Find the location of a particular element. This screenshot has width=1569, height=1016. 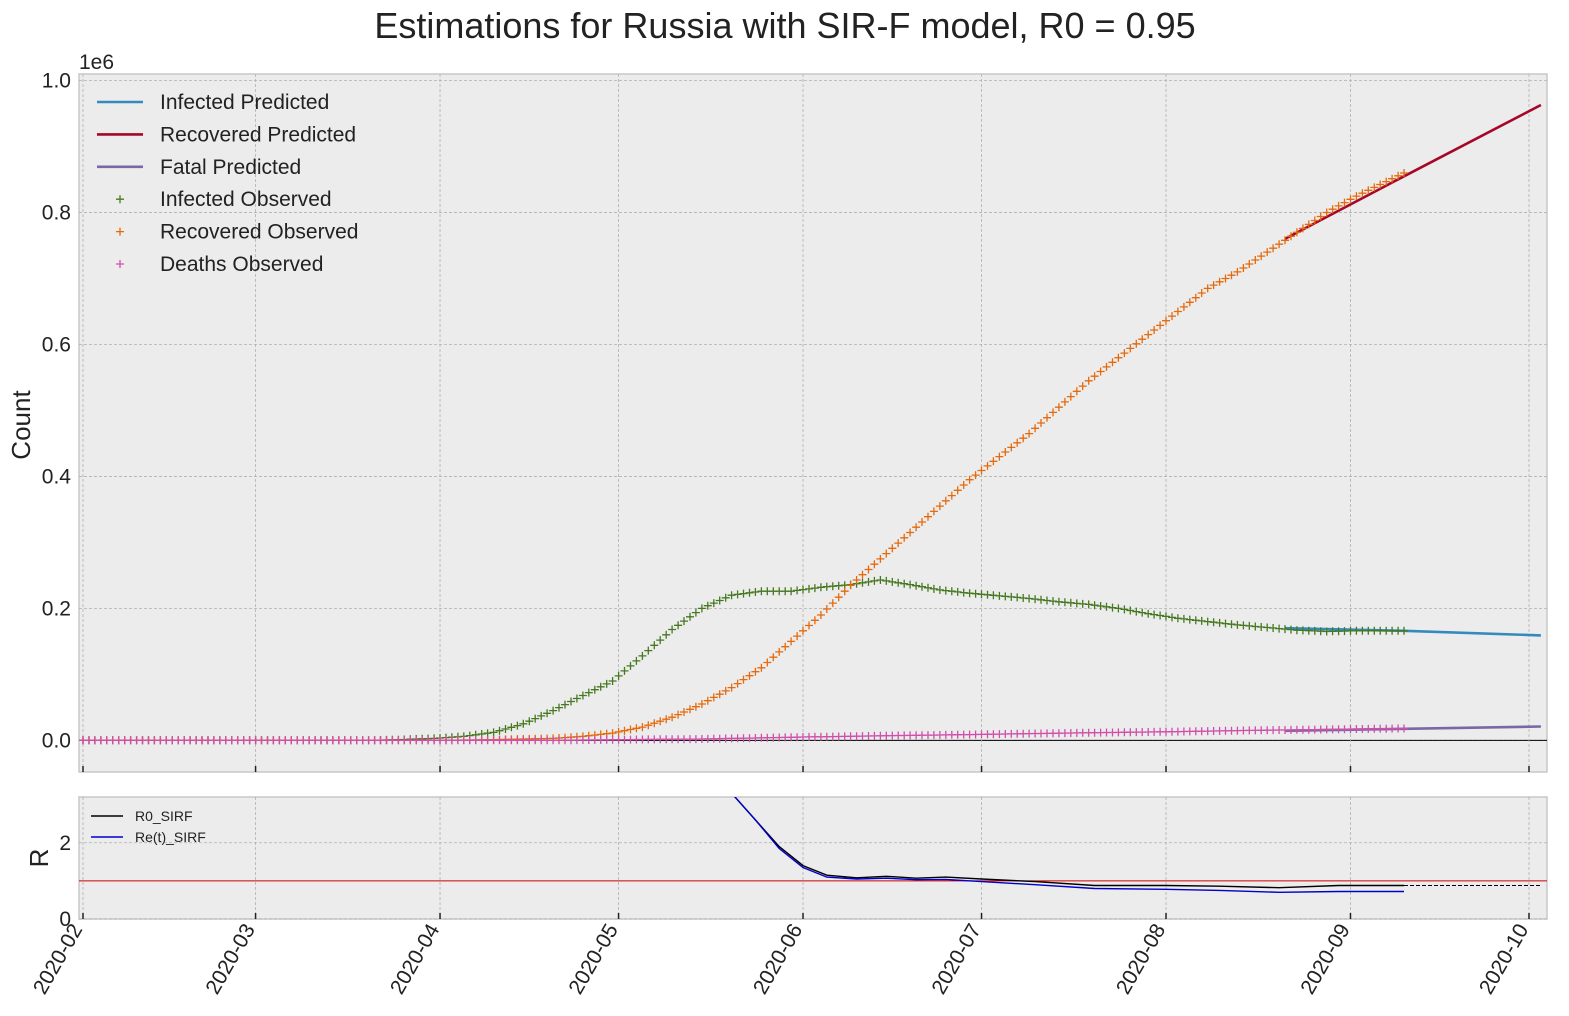

r-legend-label: Re(t)_SIRF is located at coordinates (170, 837).